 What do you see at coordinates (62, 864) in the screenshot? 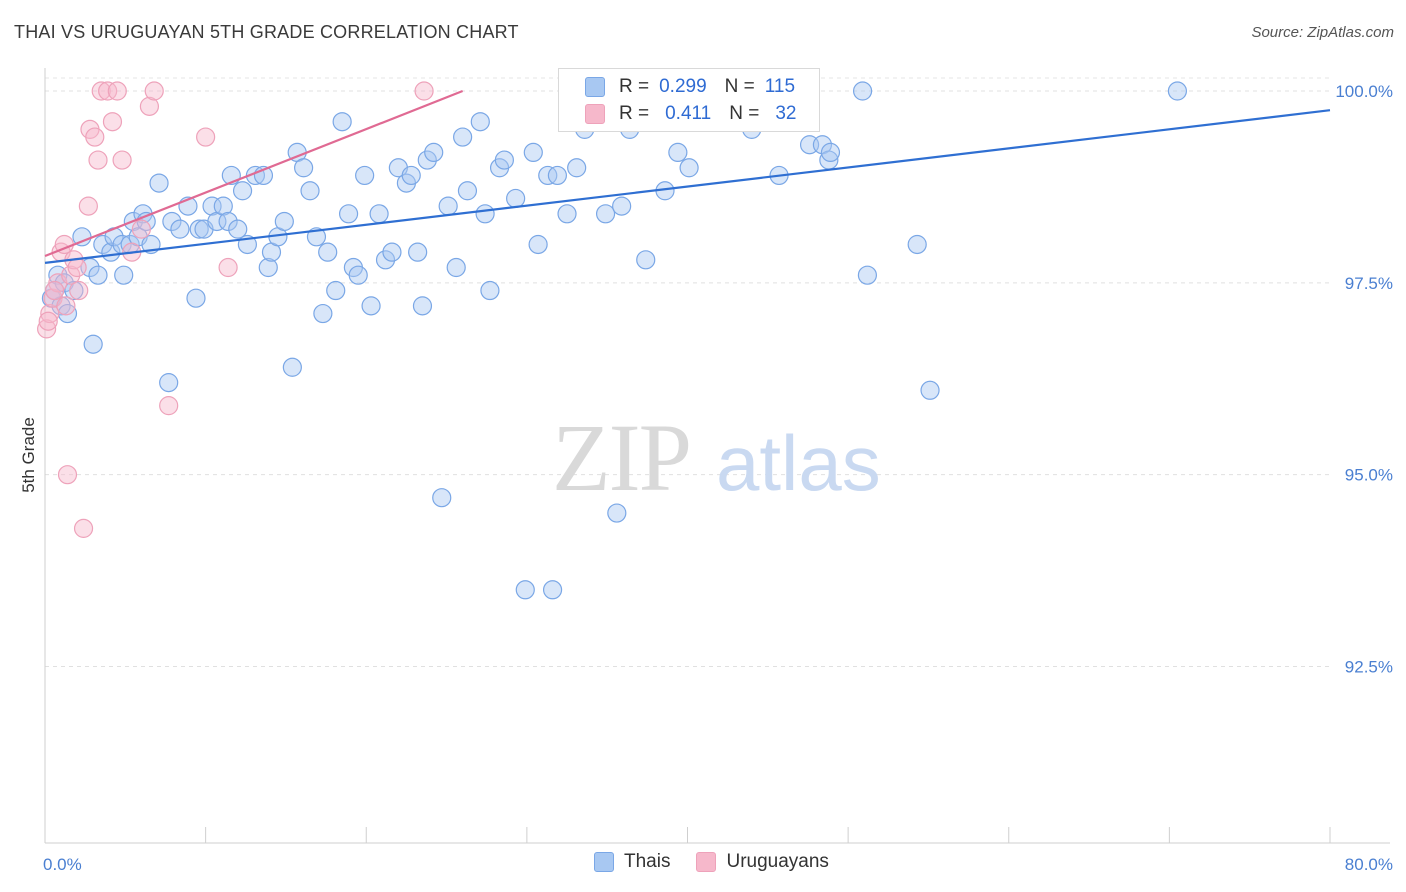
I see `x-tick-label: 0.0%` at bounding box center [62, 864].